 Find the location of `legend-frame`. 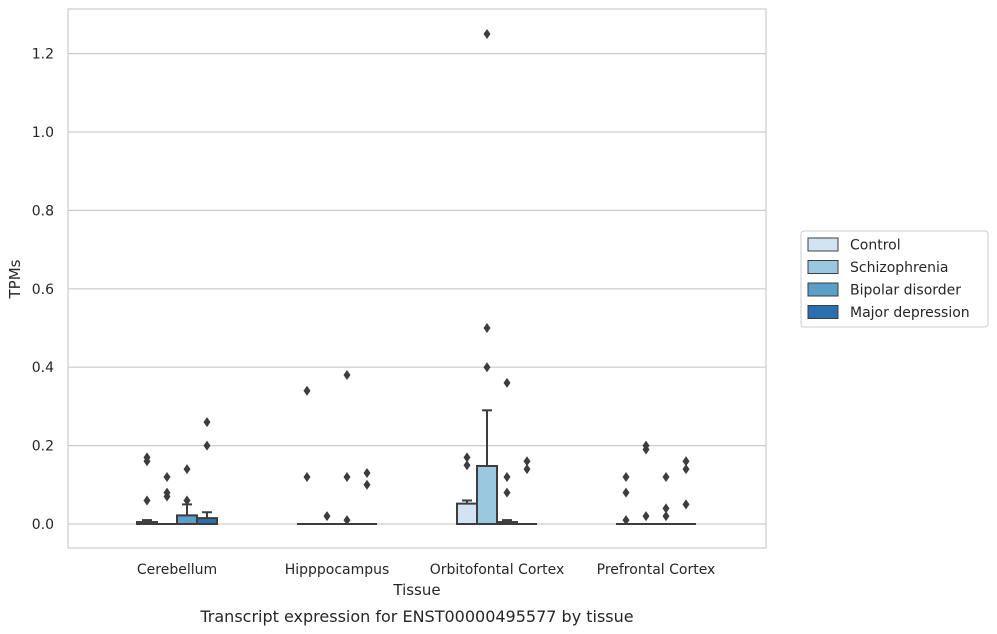

legend-frame is located at coordinates (894, 279).